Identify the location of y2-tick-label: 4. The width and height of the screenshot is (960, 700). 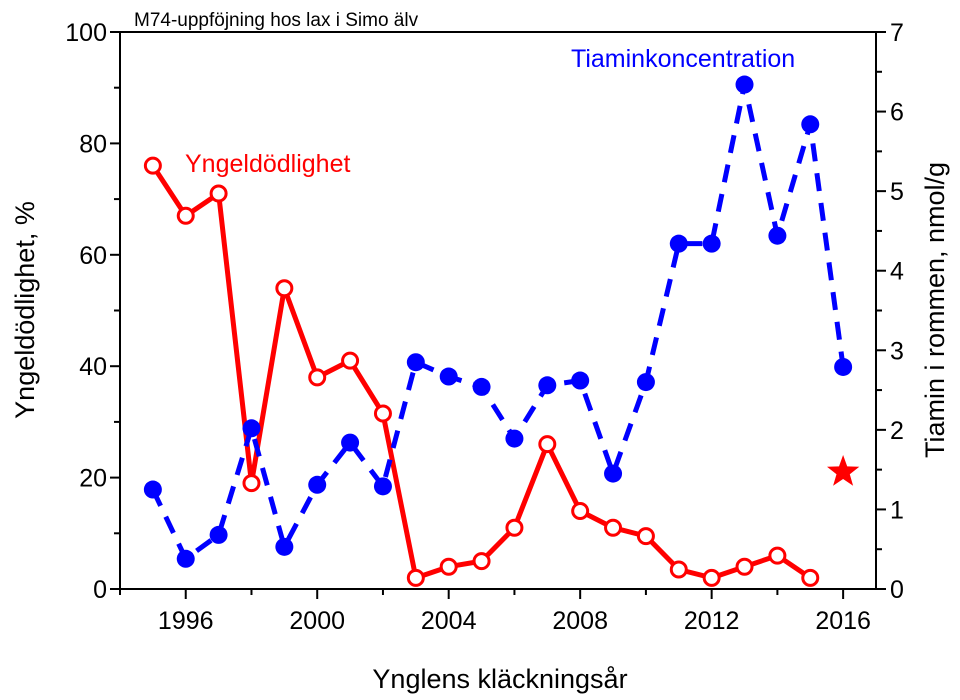
(897, 272).